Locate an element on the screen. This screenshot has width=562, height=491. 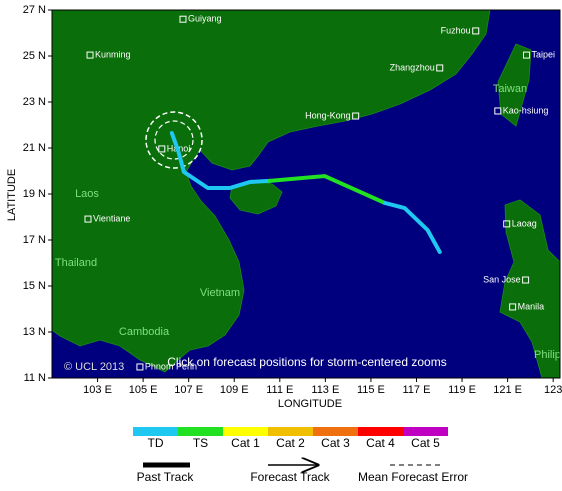
storm-track is located at coordinates (305, 192).